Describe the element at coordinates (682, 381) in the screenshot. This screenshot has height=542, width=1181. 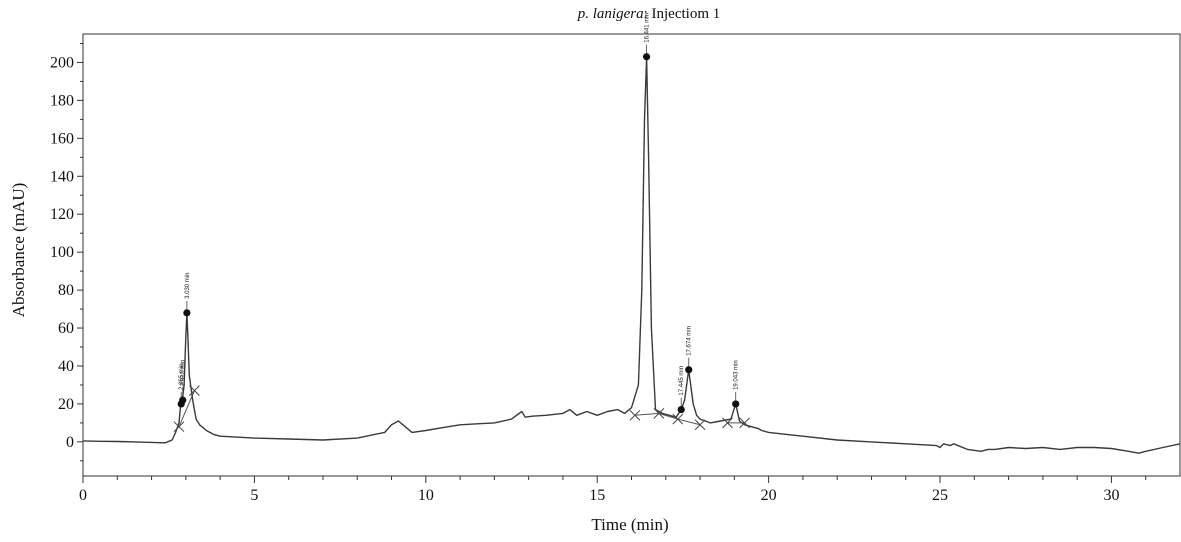
I see `peak-label: 17.445 min` at that location.